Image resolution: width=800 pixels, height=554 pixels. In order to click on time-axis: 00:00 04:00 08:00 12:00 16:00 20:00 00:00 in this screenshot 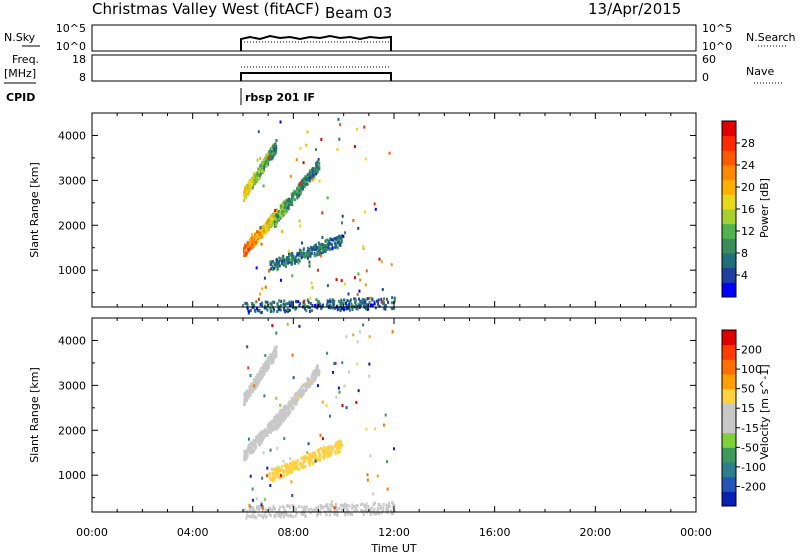, I will do `click(394, 532)`.